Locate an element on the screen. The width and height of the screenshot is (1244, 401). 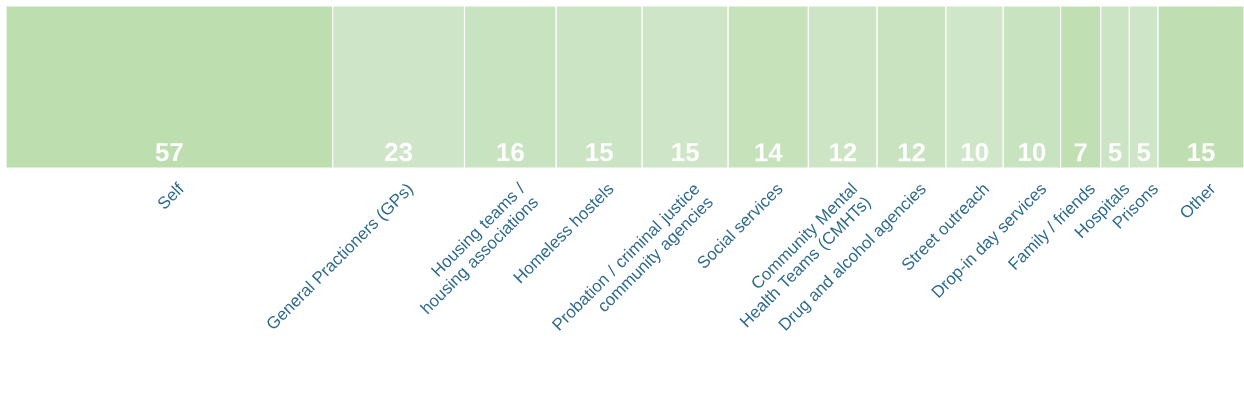
data-label: 10 is located at coordinates (1032, 152).